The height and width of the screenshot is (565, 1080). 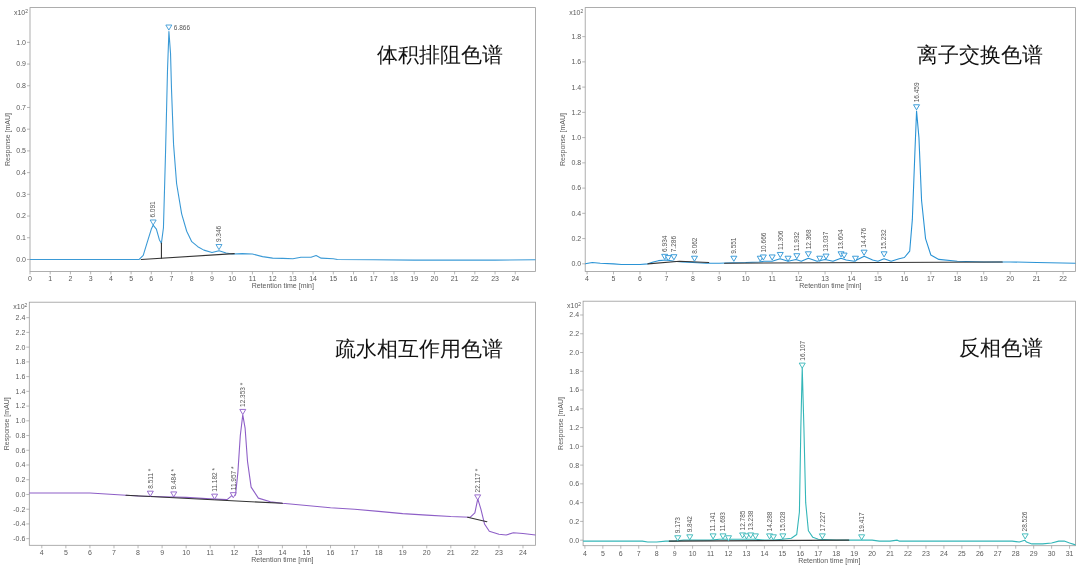 I want to click on text: 疏水相互作用色谱, so click(x=418, y=349).